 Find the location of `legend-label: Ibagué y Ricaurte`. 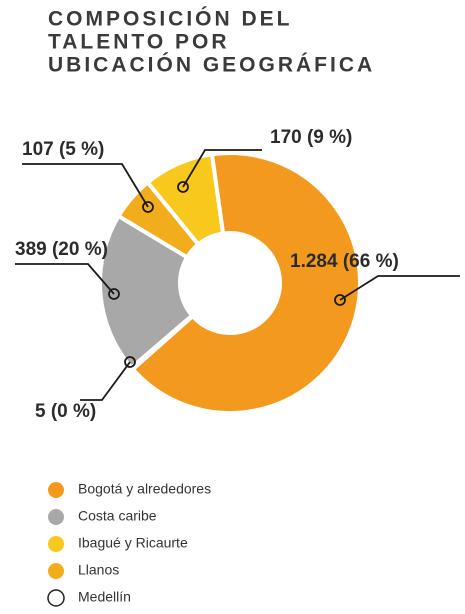

legend-label: Ibagué y Ricaurte is located at coordinates (133, 543).